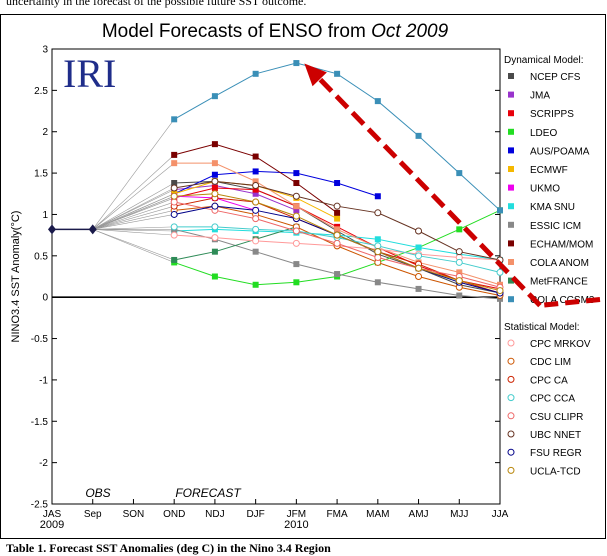 This screenshot has height=556, width=607. Describe the element at coordinates (377, 239) in the screenshot. I see `data-point-kma-snu` at that location.